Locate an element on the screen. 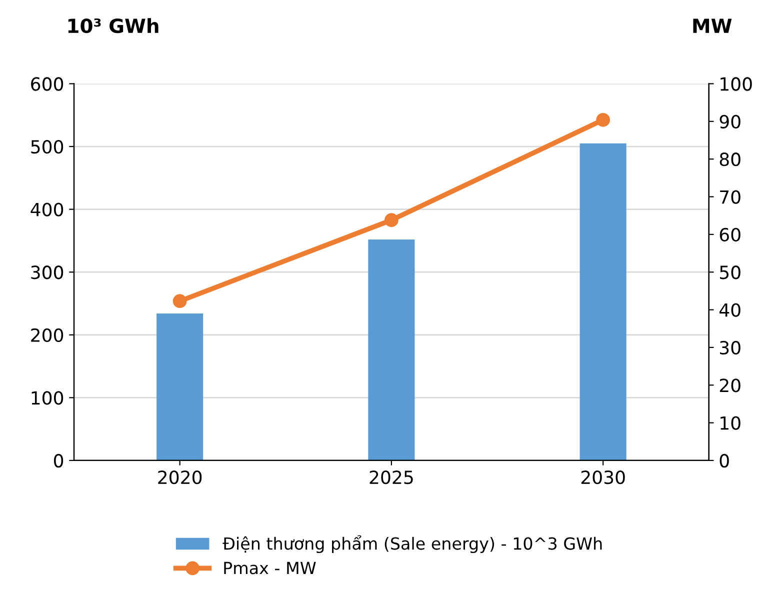 Image resolution: width=779 pixels, height=598 pixels. legend-label: Pmax - MW is located at coordinates (270, 568).